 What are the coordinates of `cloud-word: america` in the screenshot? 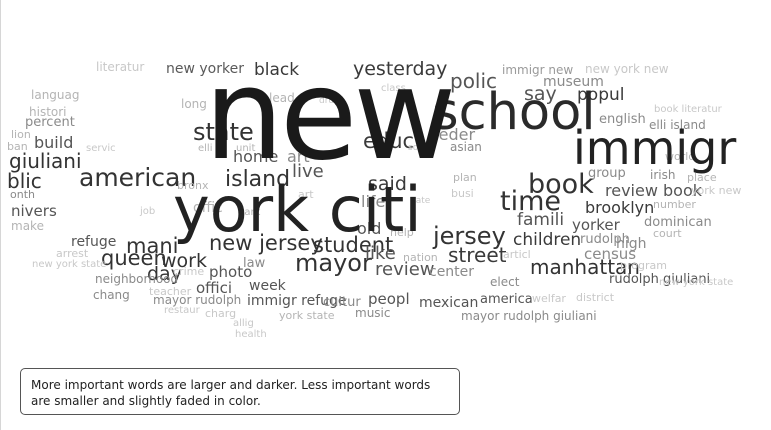 It's located at (506, 299).